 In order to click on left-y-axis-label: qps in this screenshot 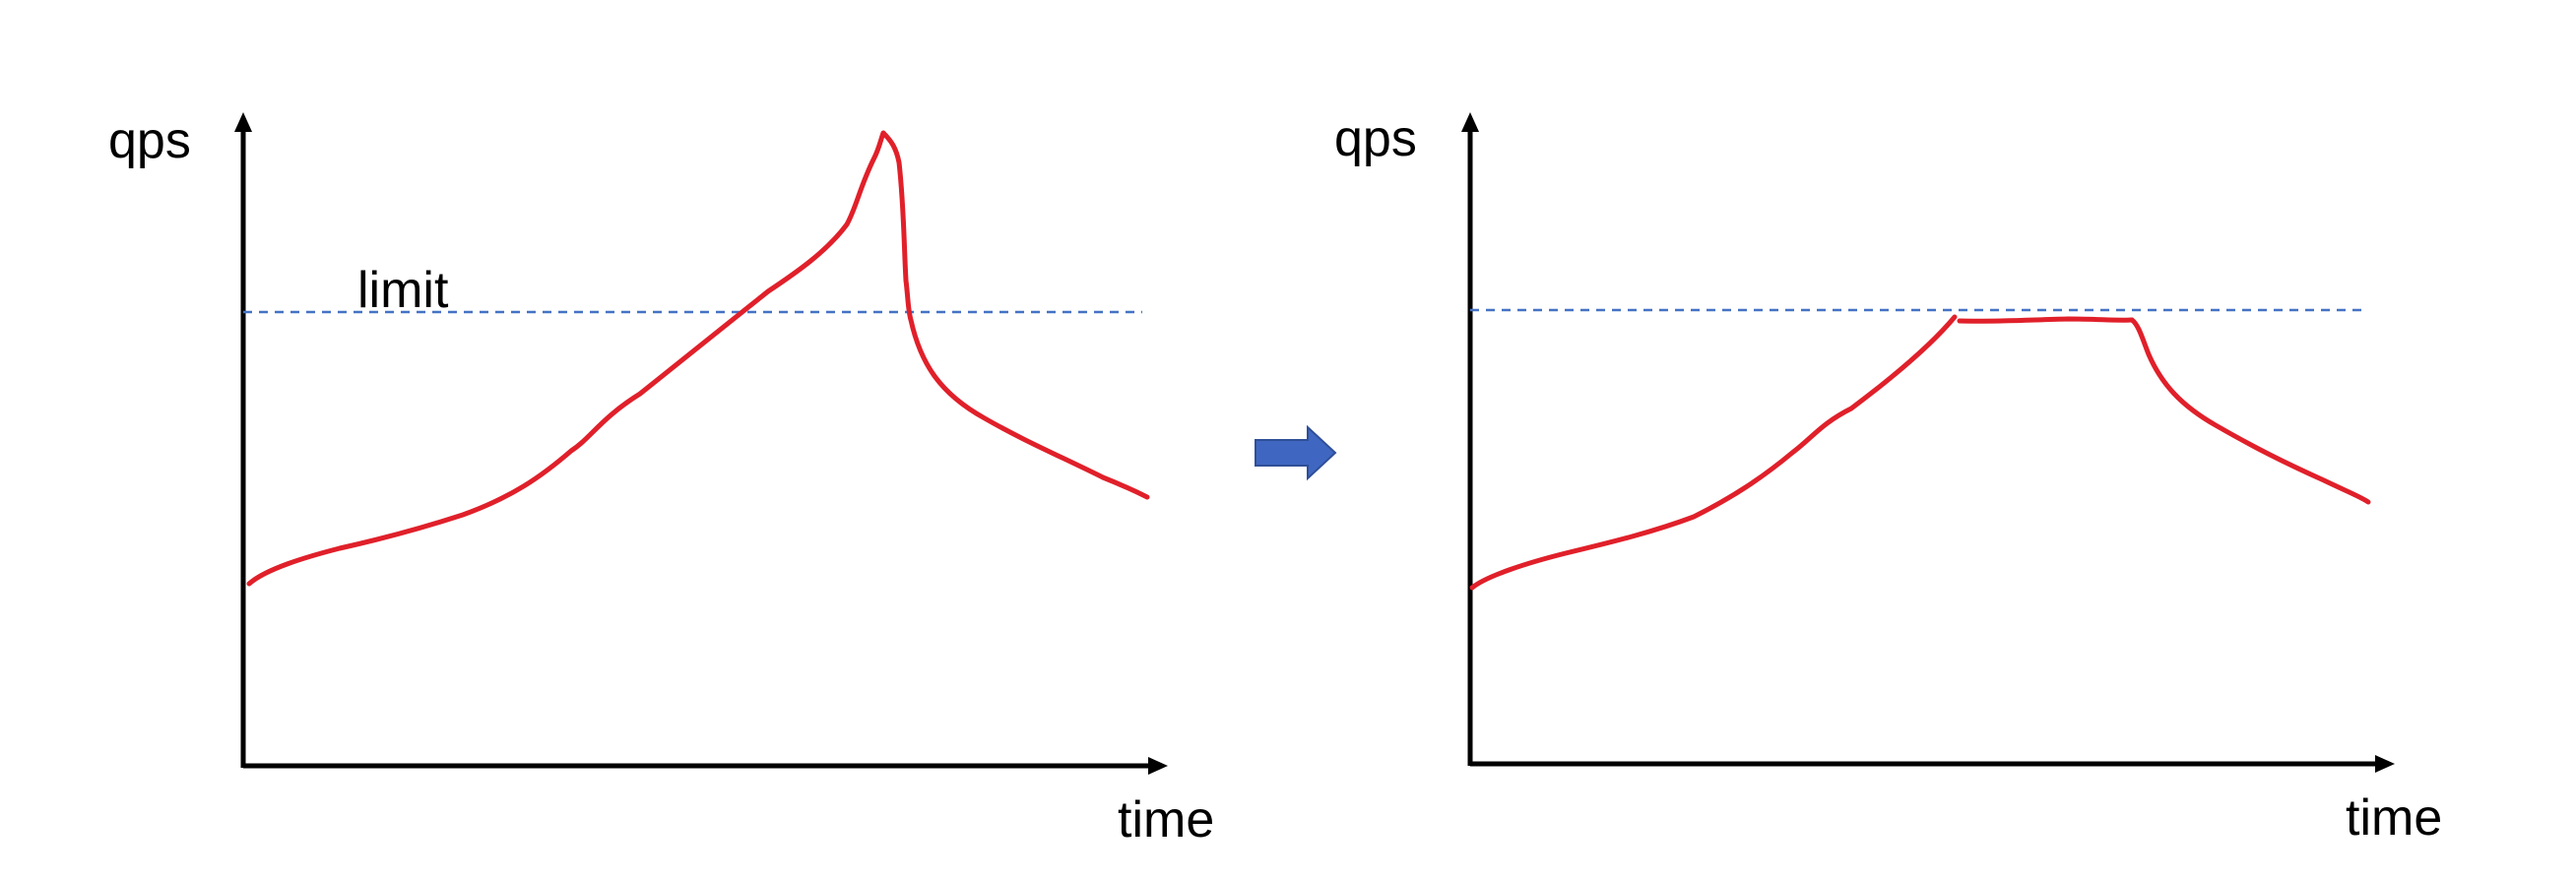, I will do `click(149, 140)`.